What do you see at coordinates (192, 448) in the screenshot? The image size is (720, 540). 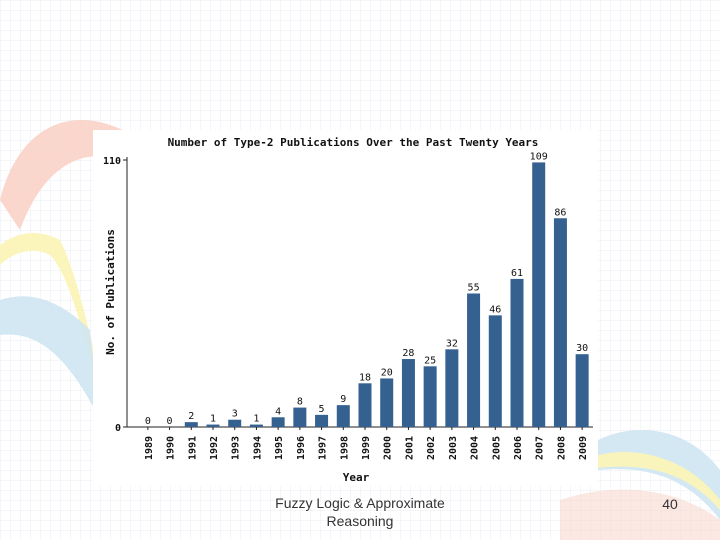 I see `x-tick-label-1991: 1991` at bounding box center [192, 448].